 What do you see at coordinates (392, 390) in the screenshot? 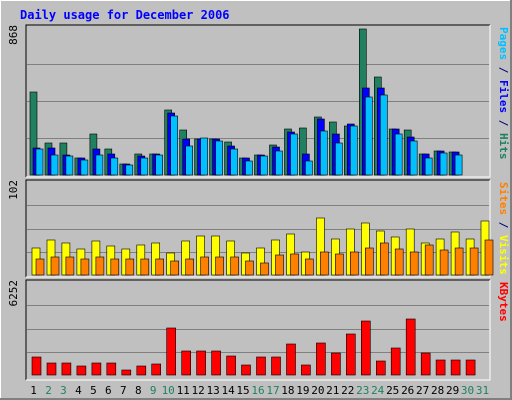
I see `x-tick-label-day-25: 25` at bounding box center [392, 390].